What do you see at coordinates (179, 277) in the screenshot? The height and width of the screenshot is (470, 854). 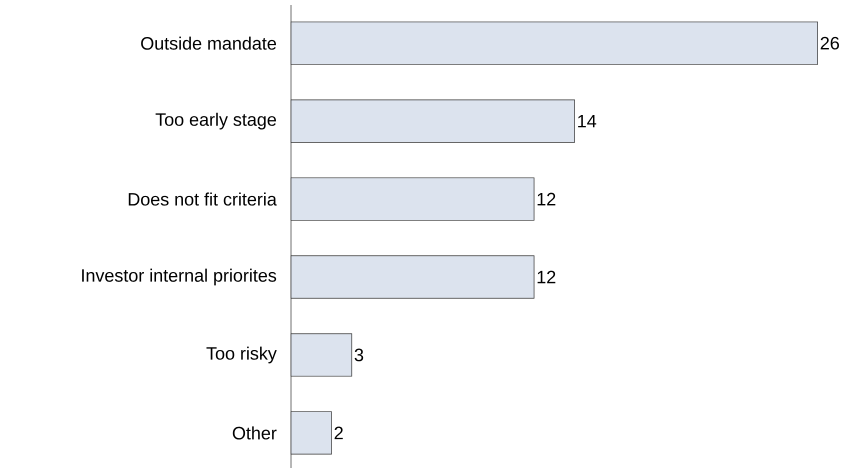 I see `y-tick-label: Investor internal priorites` at bounding box center [179, 277].